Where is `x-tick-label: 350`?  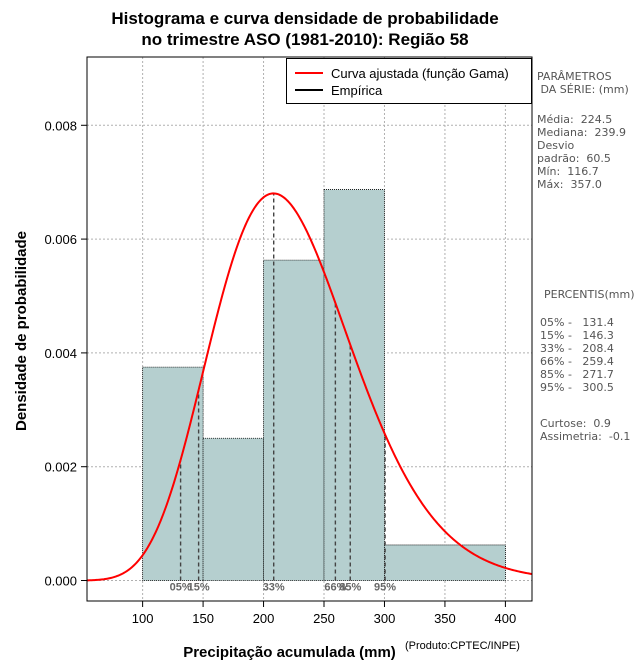
x-tick-label: 350 is located at coordinates (445, 618).